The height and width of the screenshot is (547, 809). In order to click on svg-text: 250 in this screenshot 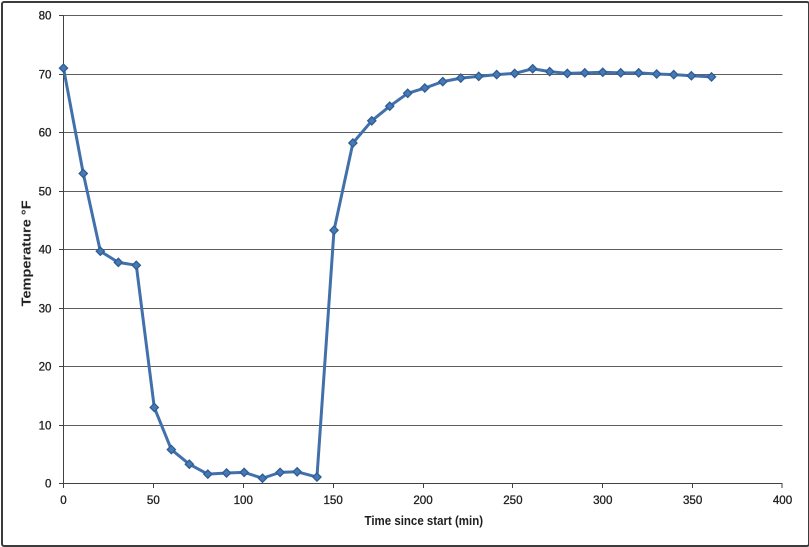, I will do `click(512, 500)`.